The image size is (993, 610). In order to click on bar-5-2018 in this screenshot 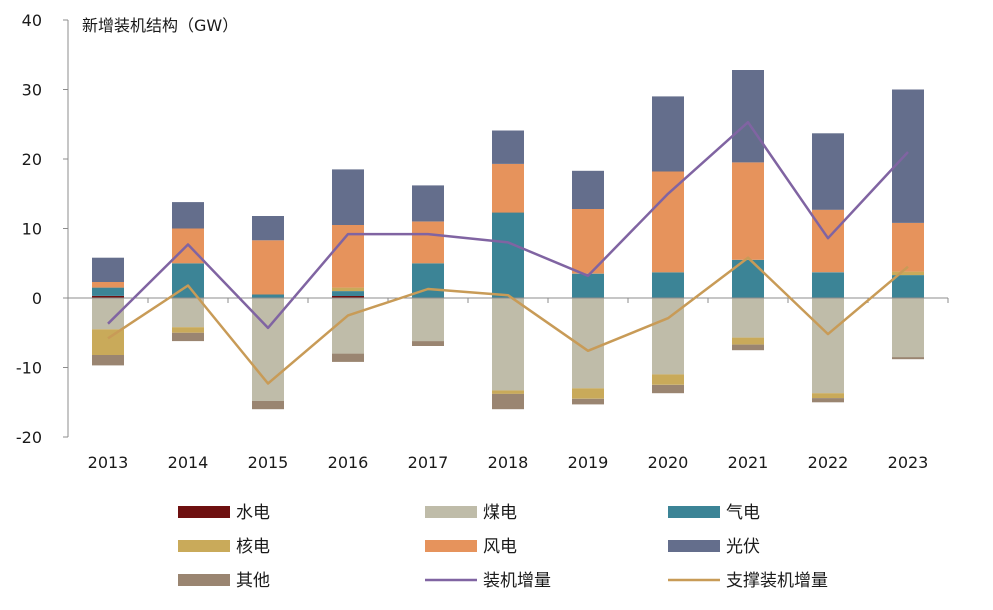, I will do `click(508, 147)`.